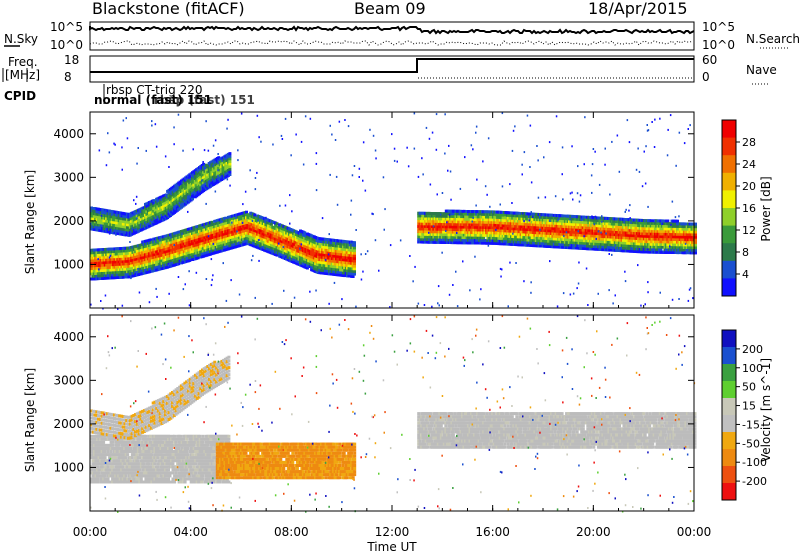 This screenshot has height=554, width=800. What do you see at coordinates (718, 27) in the screenshot?
I see `noise-tick-top-right: 10^5` at bounding box center [718, 27].